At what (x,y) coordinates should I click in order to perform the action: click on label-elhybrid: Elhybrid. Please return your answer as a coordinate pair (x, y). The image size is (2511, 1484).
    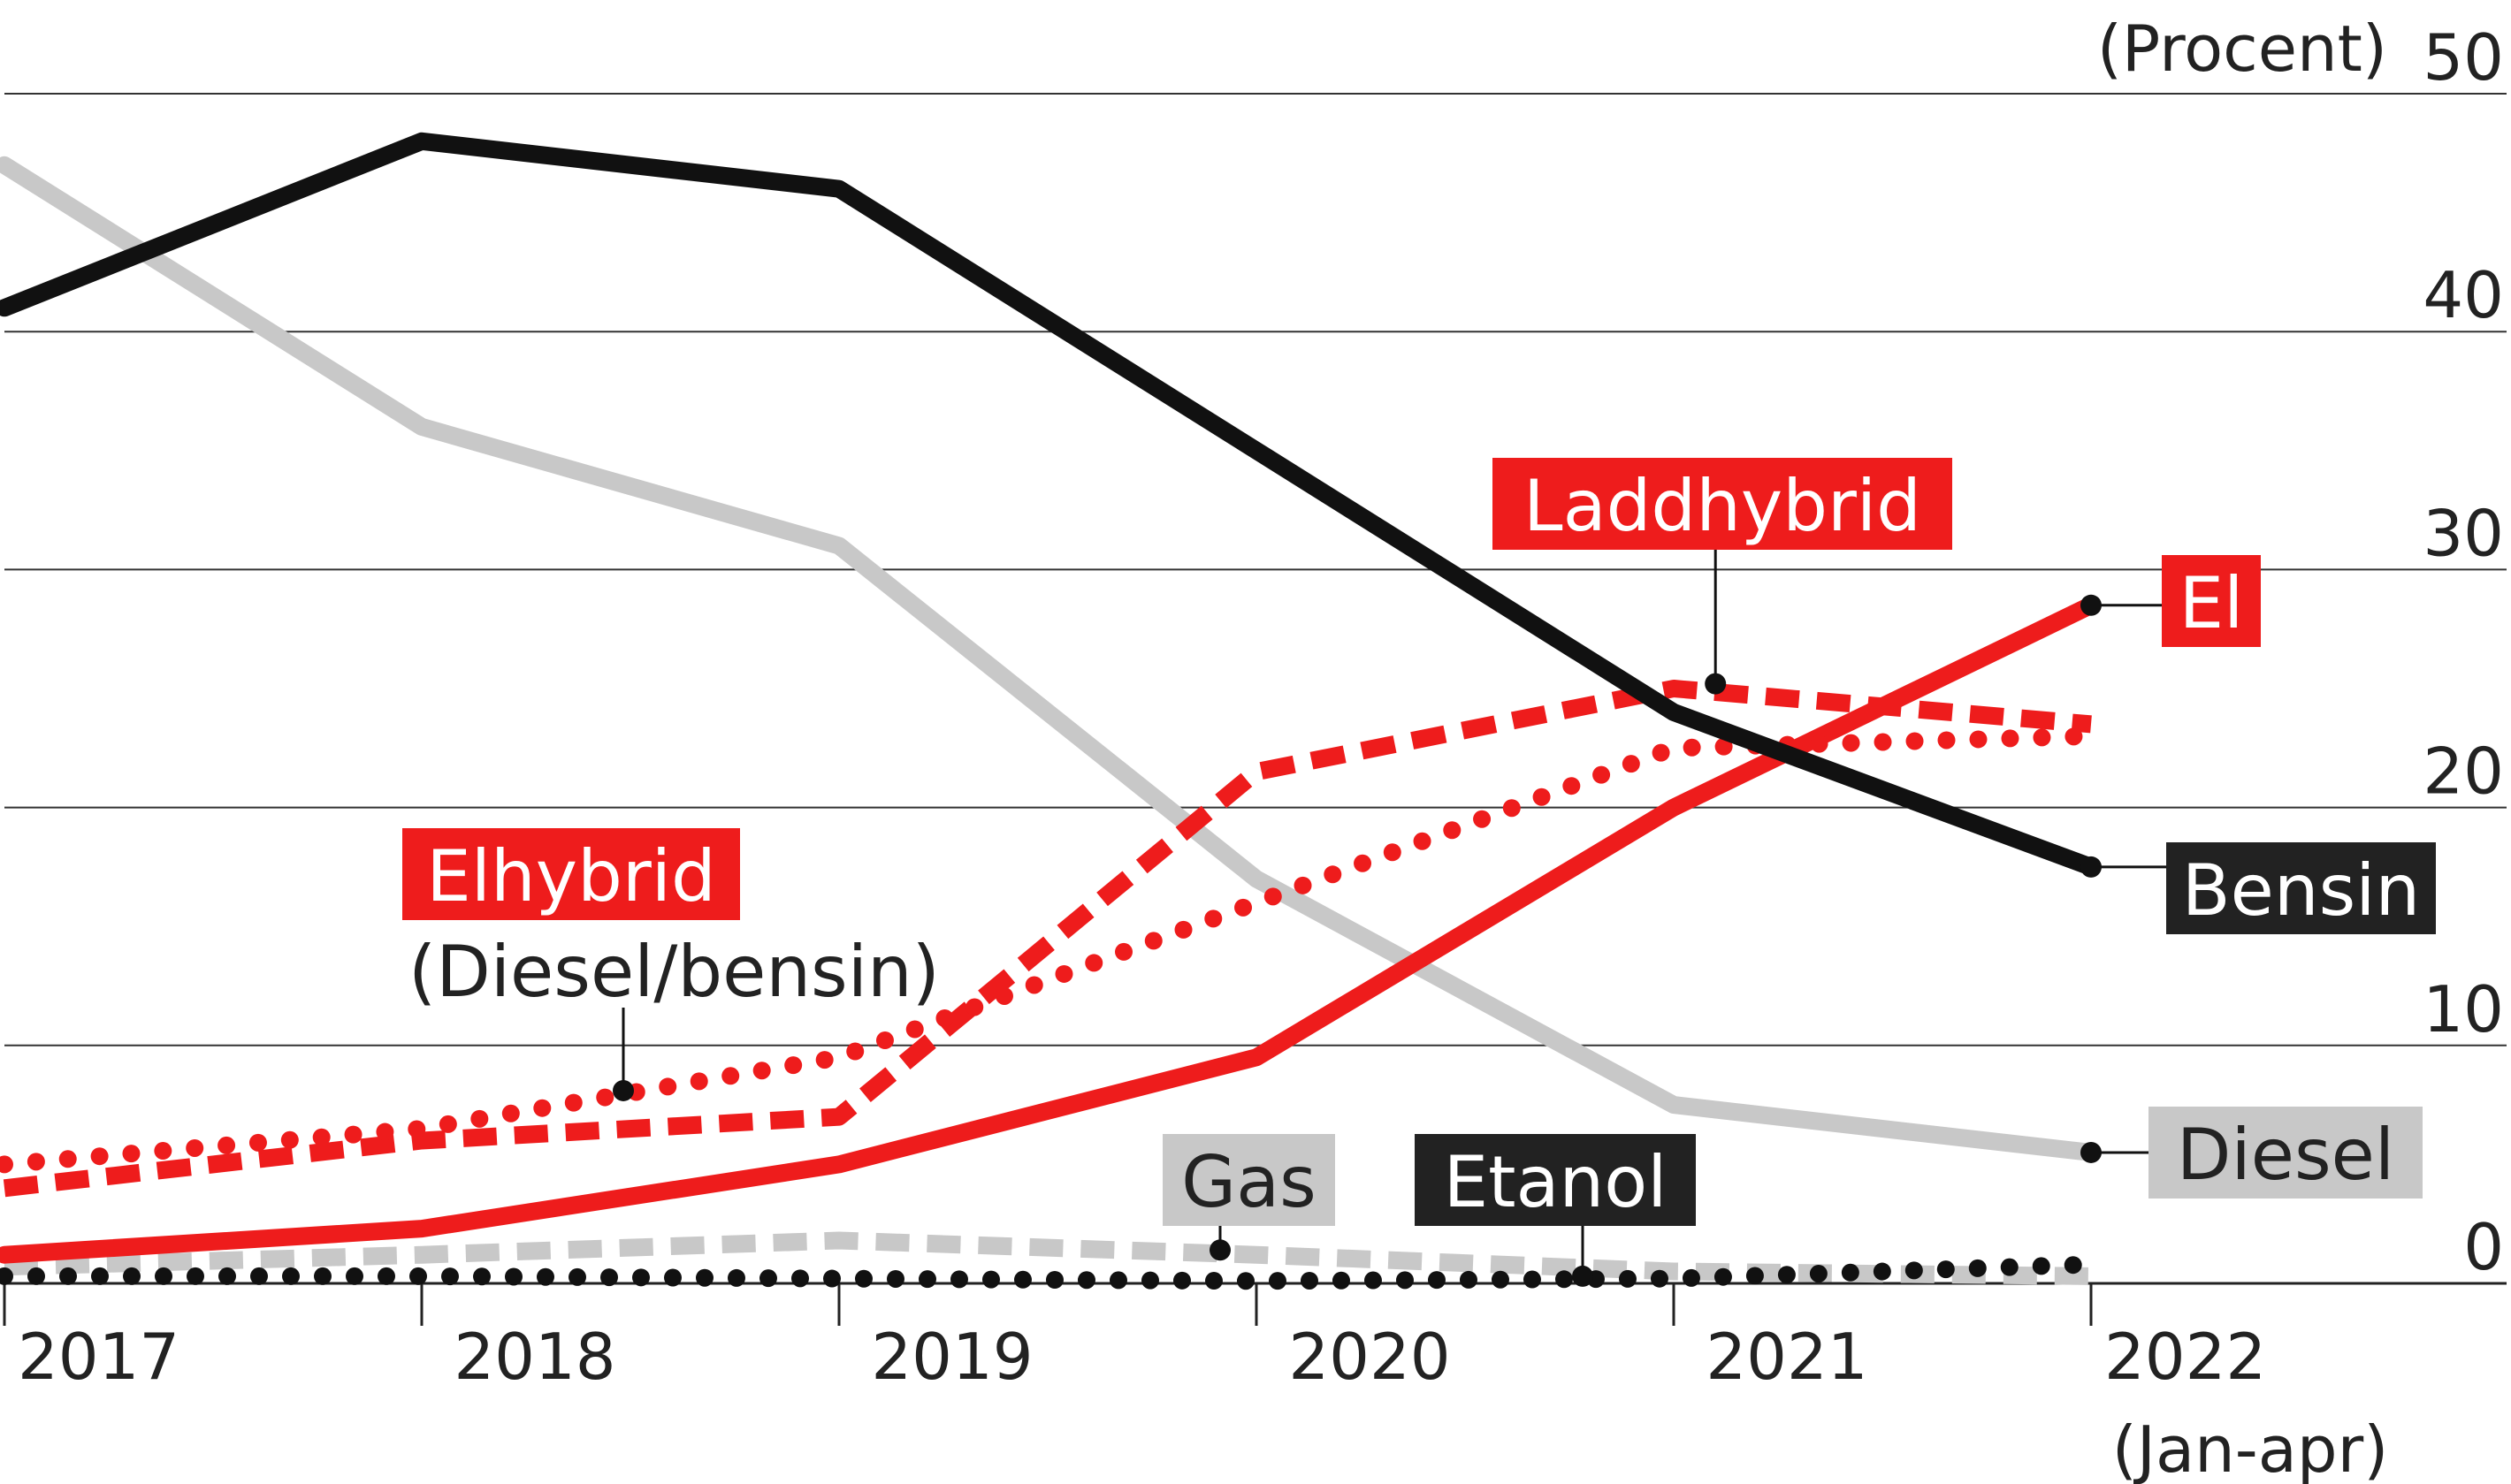
    Looking at the image, I should click on (571, 876).